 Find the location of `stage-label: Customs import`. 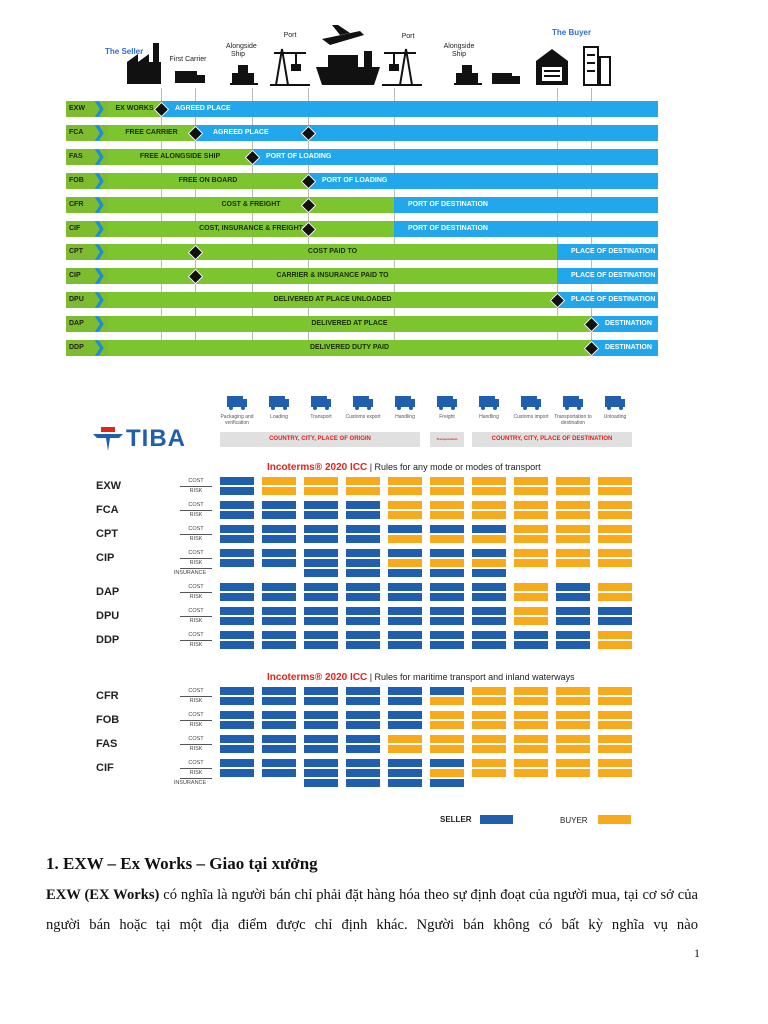

stage-label: Customs import is located at coordinates (531, 417).